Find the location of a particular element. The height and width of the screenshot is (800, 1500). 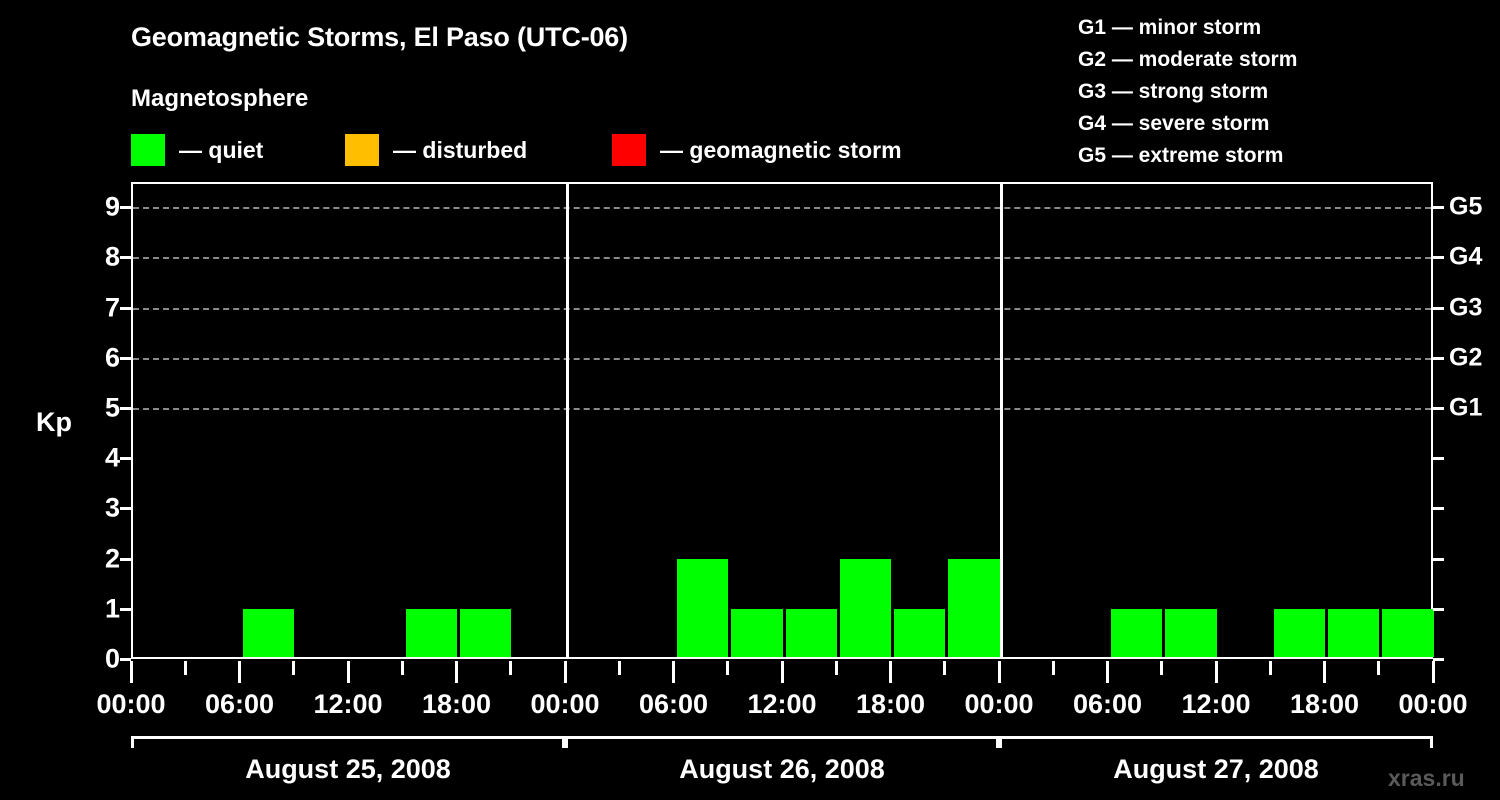

legend-item-1: — disturbed is located at coordinates (436, 150).